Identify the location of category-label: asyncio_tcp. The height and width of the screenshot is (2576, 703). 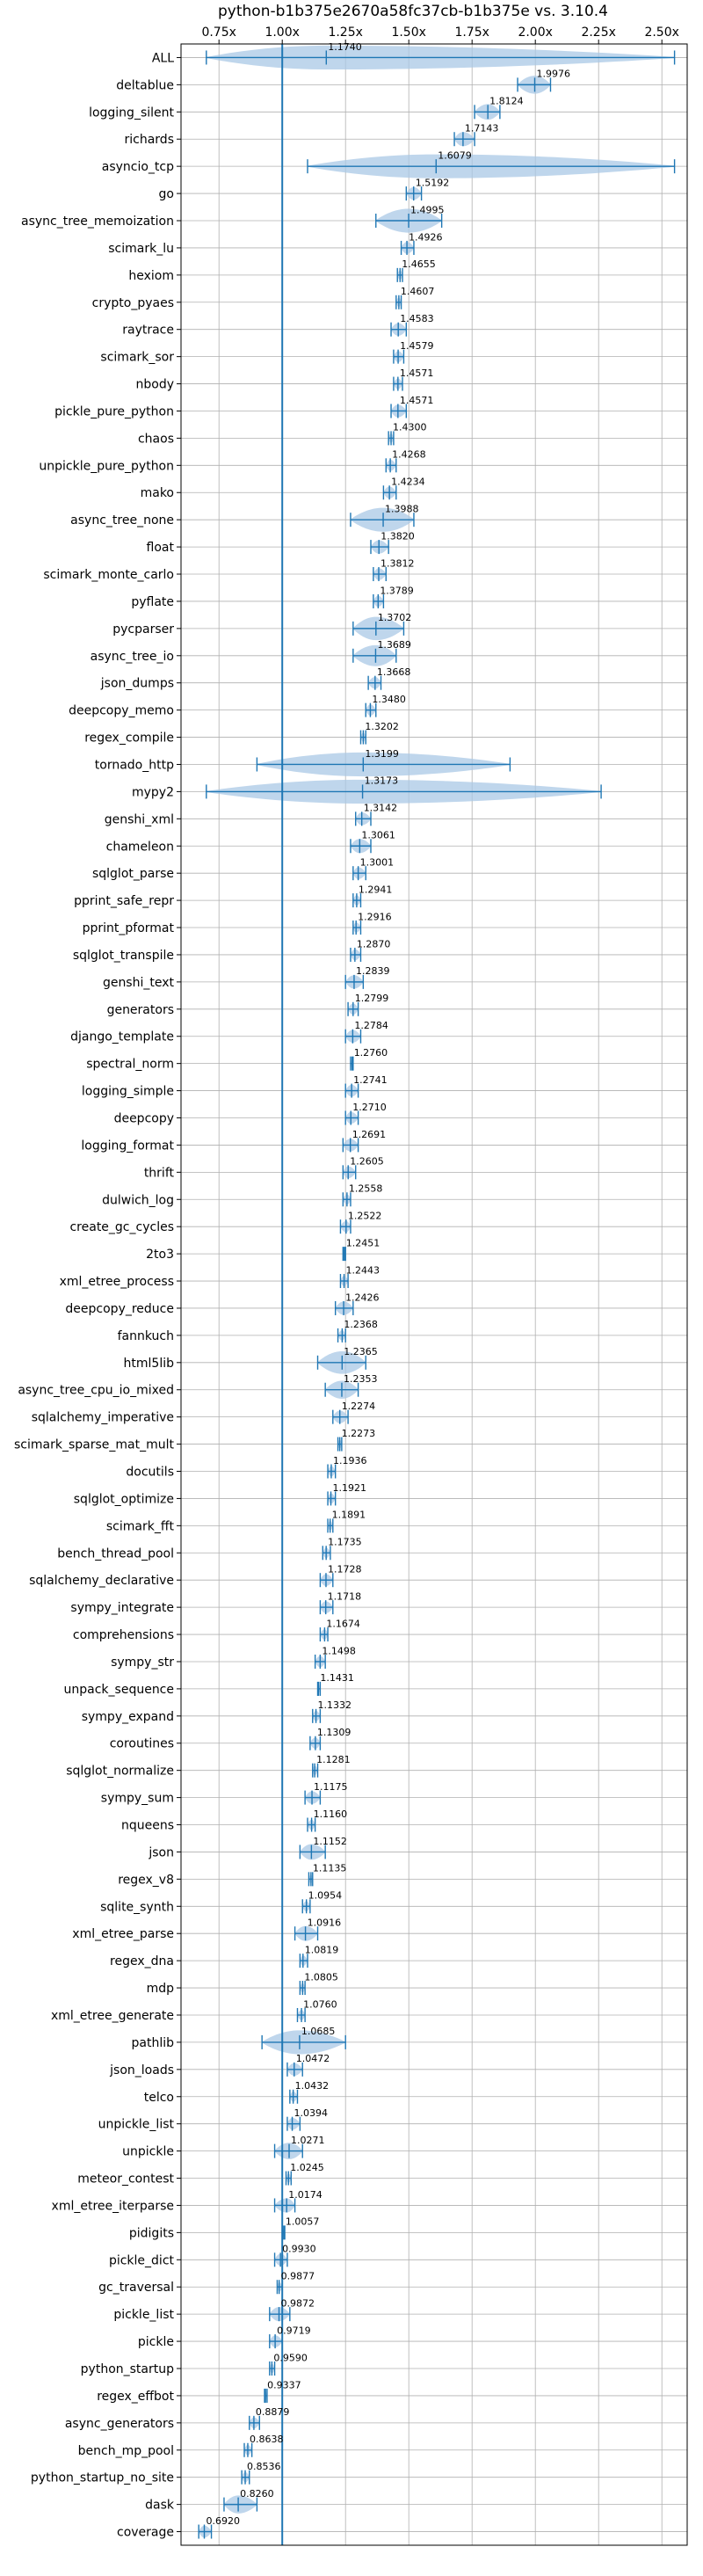
(138, 167).